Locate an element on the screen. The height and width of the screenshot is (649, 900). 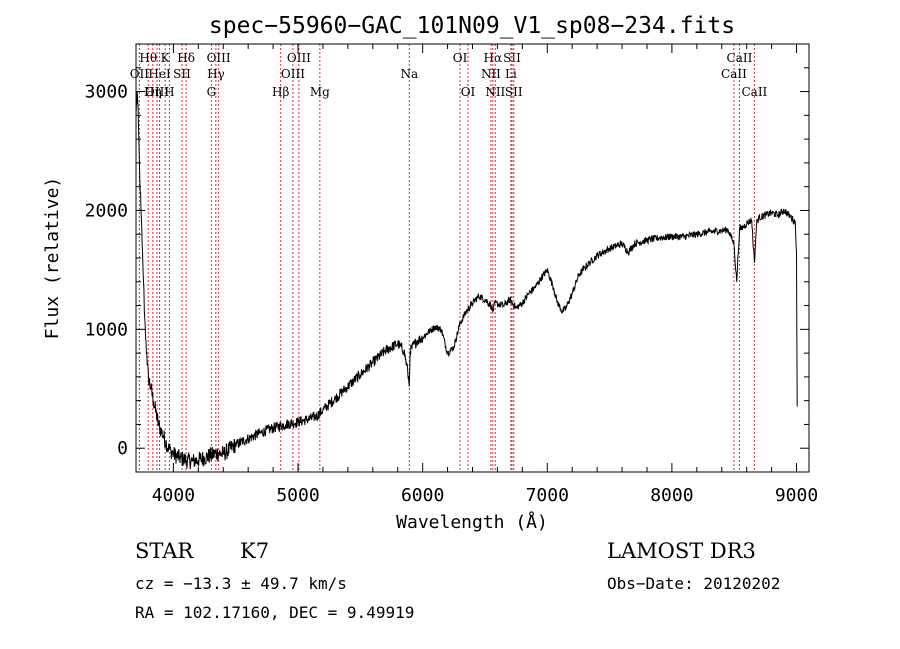
survey-name: LAMOST DR3 is located at coordinates (681, 551).